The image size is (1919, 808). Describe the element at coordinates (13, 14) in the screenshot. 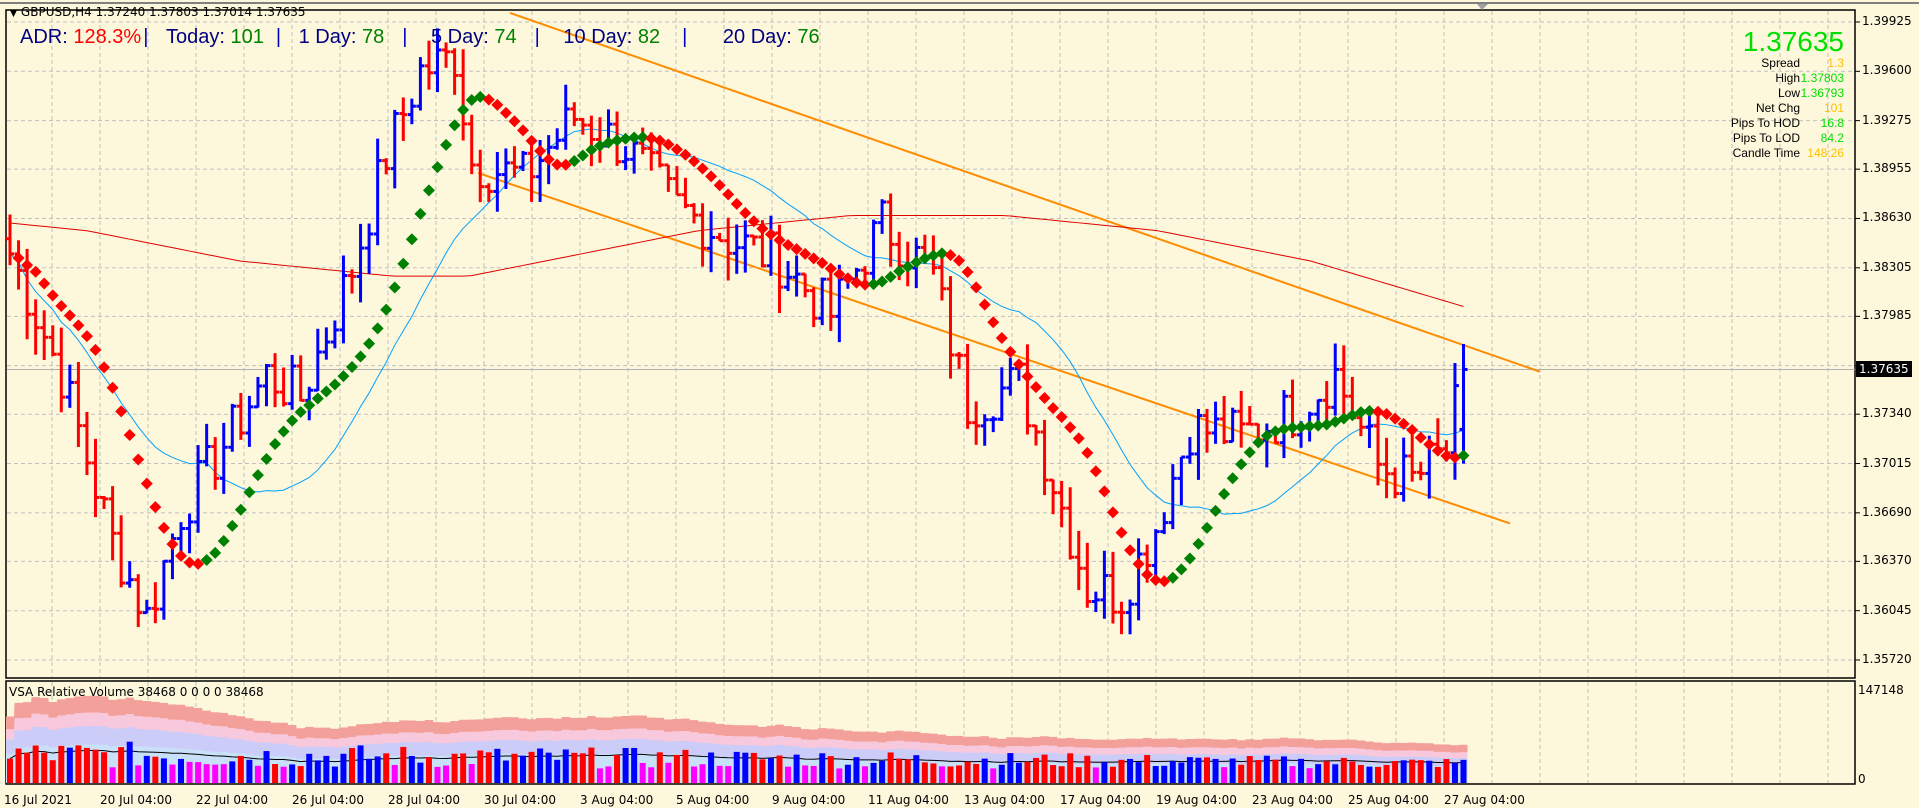

I see `collapse-triangle-icon: ▼` at that location.